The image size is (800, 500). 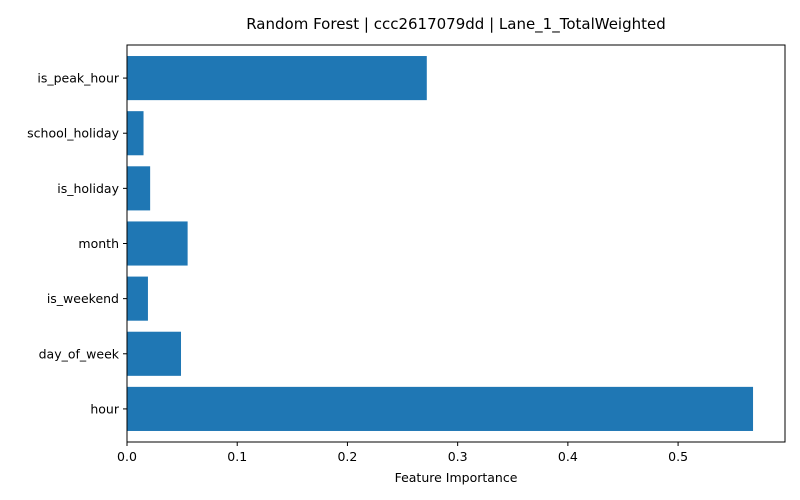 What do you see at coordinates (139, 188) in the screenshot?
I see `bar-is_holiday` at bounding box center [139, 188].